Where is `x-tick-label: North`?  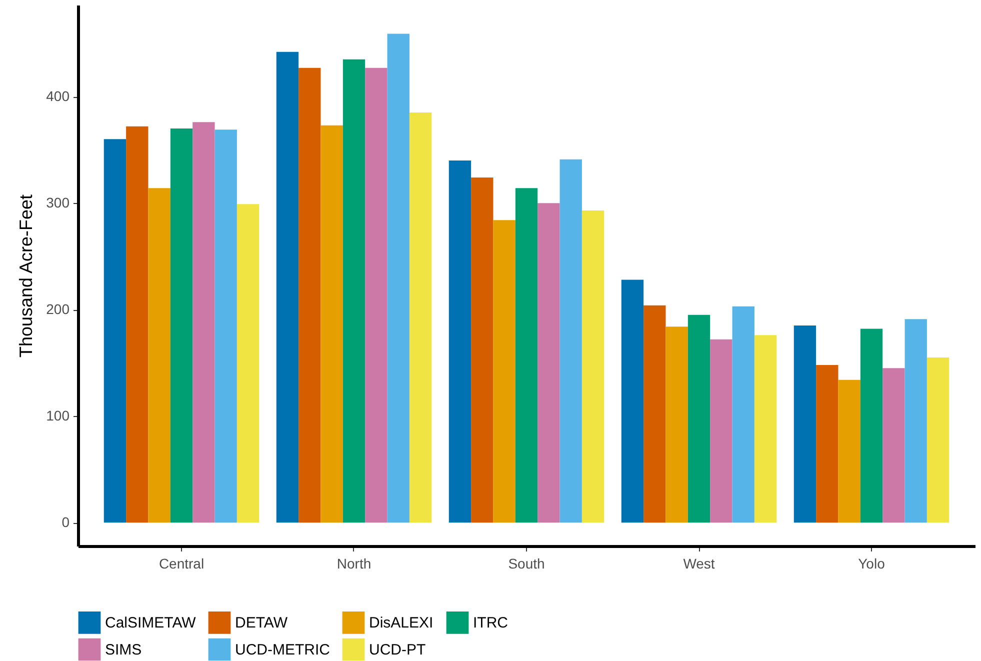
x-tick-label: North is located at coordinates (354, 564).